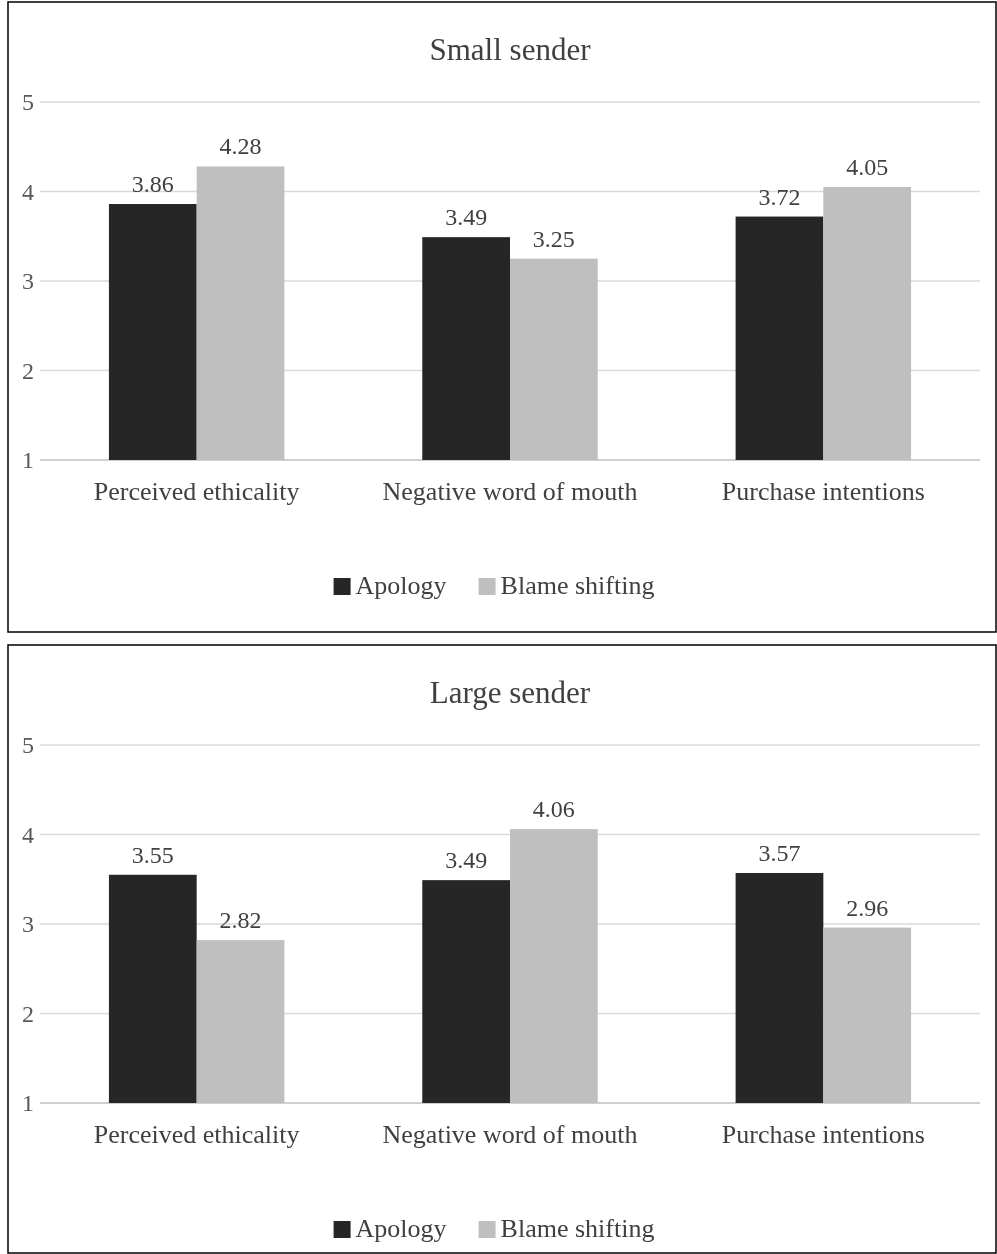 This screenshot has height=1254, width=997. What do you see at coordinates (779, 852) in the screenshot?
I see `data-label: 3.57` at bounding box center [779, 852].